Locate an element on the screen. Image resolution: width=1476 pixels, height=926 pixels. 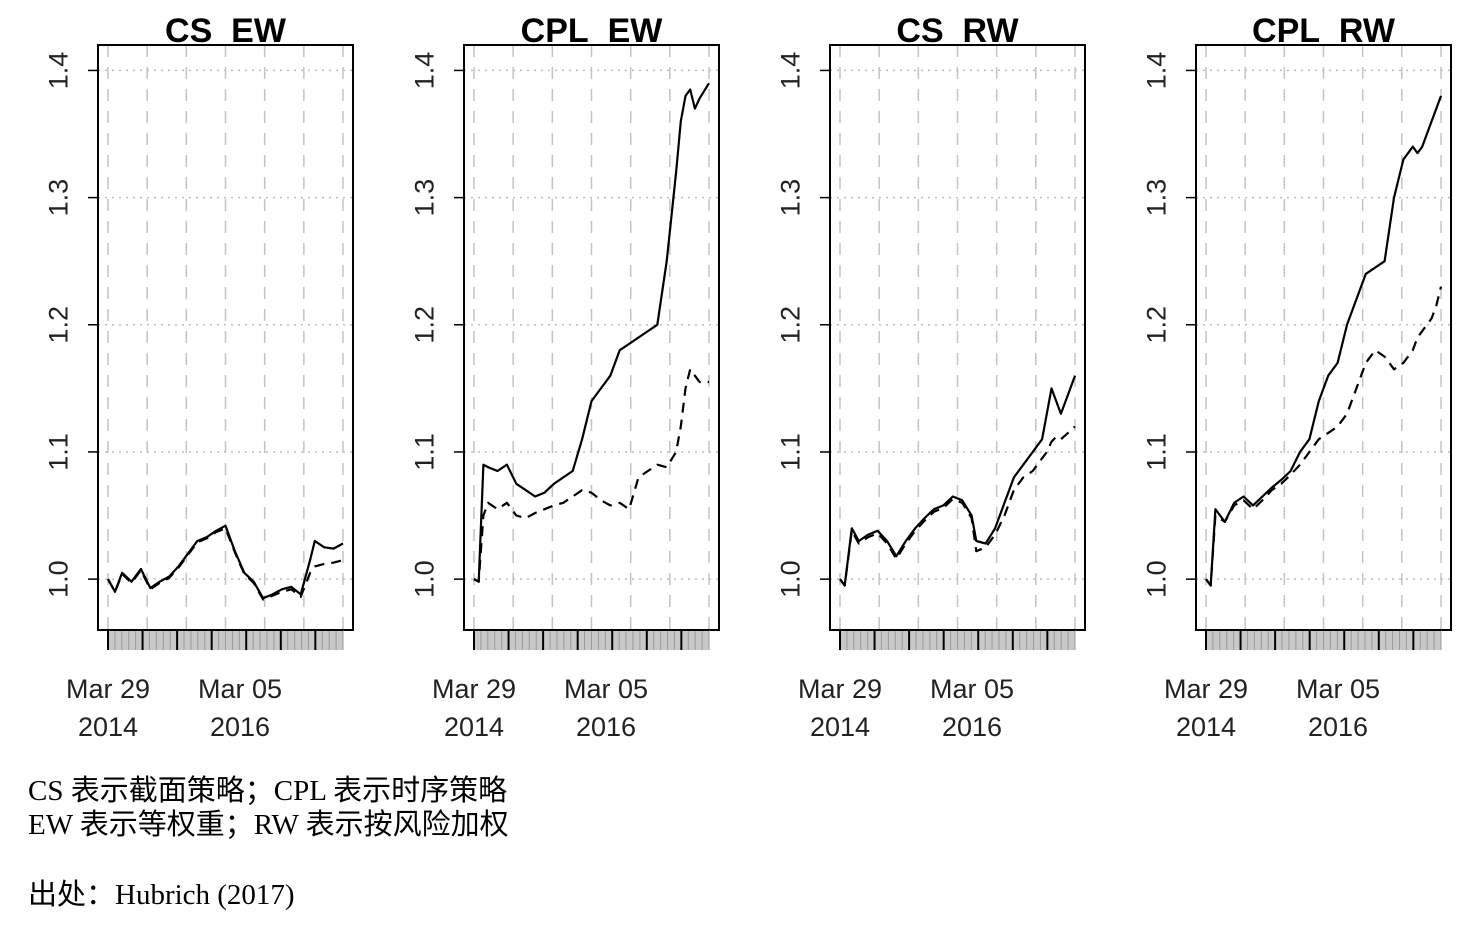
caption-line-2: EW 表示等权重；RW 表示按风险加权 is located at coordinates (268, 825).